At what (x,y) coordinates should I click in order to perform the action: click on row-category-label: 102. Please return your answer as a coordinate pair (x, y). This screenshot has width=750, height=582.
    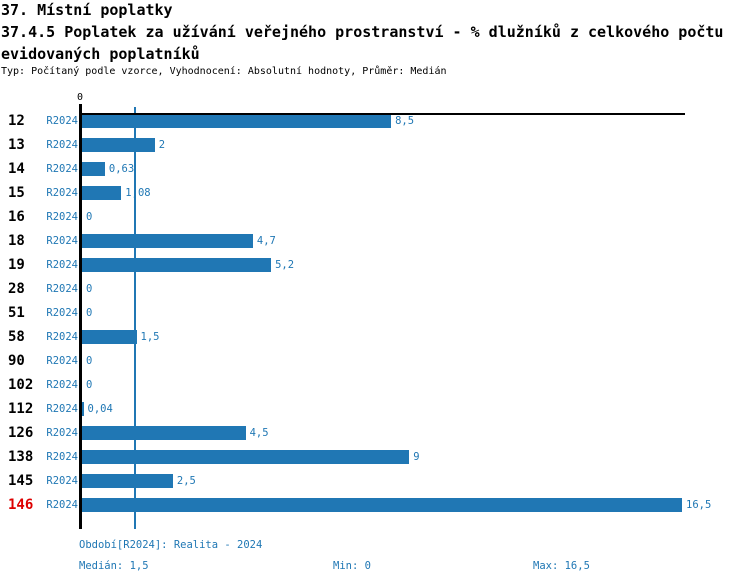
    Looking at the image, I should click on (21, 385).